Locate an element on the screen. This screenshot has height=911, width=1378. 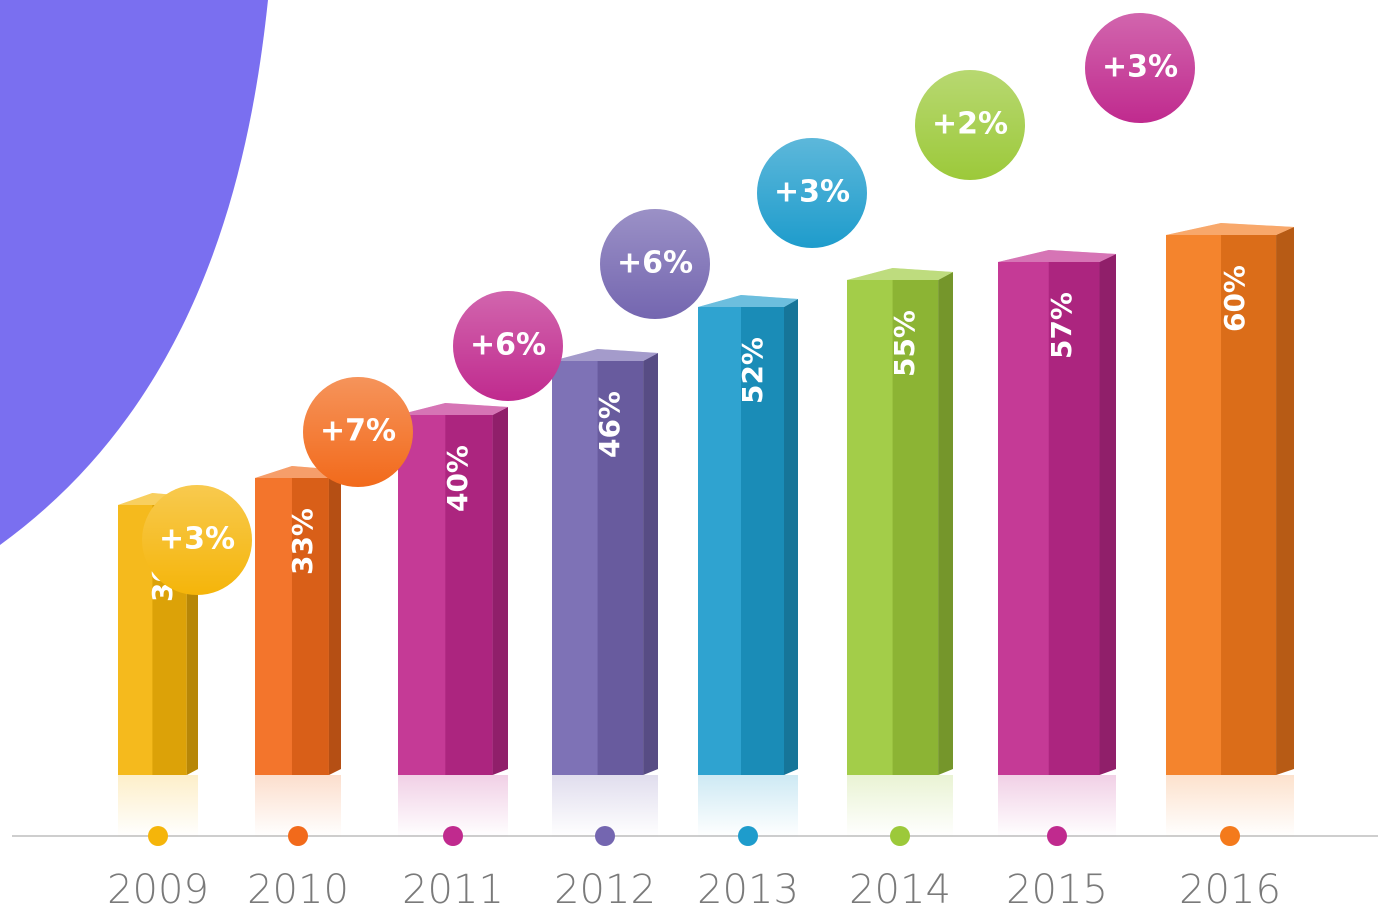
value-label: 55% is located at coordinates (904, 343).